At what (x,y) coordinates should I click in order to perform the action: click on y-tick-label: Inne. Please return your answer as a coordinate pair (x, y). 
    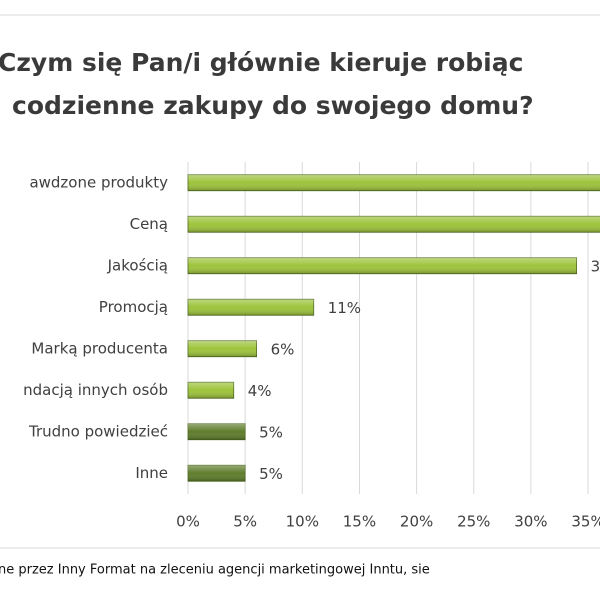
    Looking at the image, I should click on (151, 473).